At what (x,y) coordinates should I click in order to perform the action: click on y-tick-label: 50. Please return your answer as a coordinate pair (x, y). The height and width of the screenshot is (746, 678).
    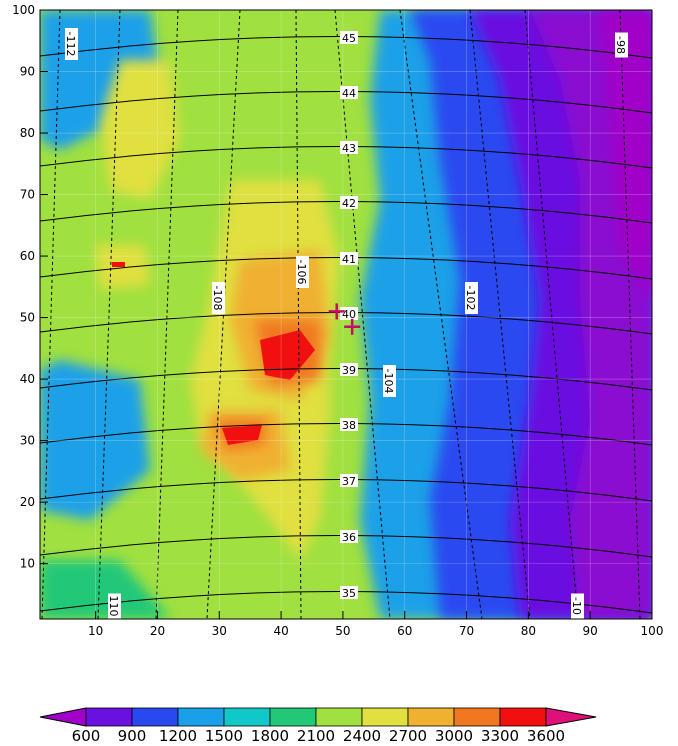
    Looking at the image, I should click on (27, 318).